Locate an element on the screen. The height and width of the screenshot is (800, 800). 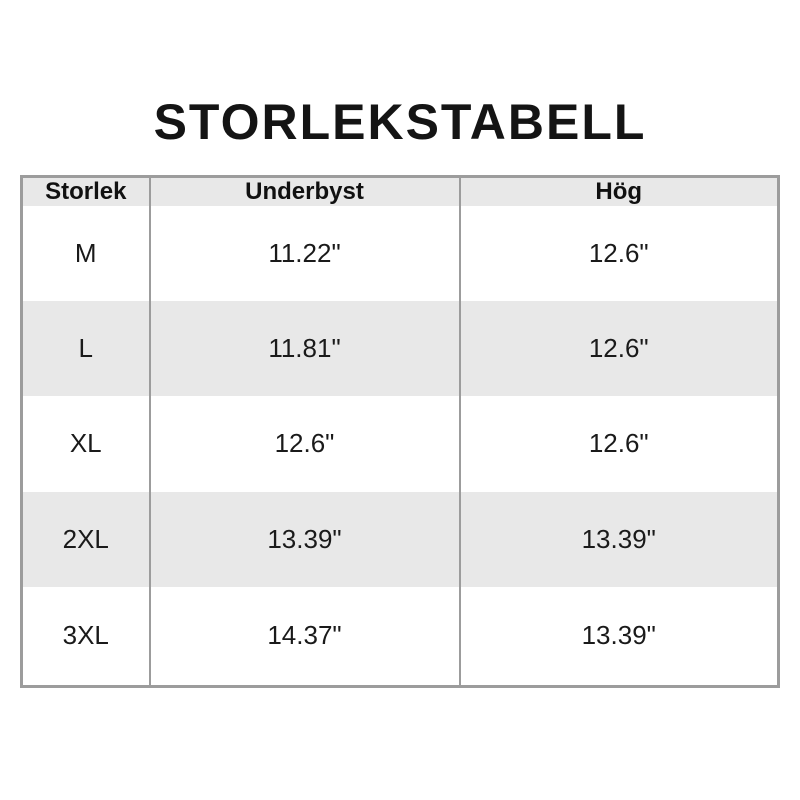
table-cell: 11.81" is located at coordinates (304, 349).